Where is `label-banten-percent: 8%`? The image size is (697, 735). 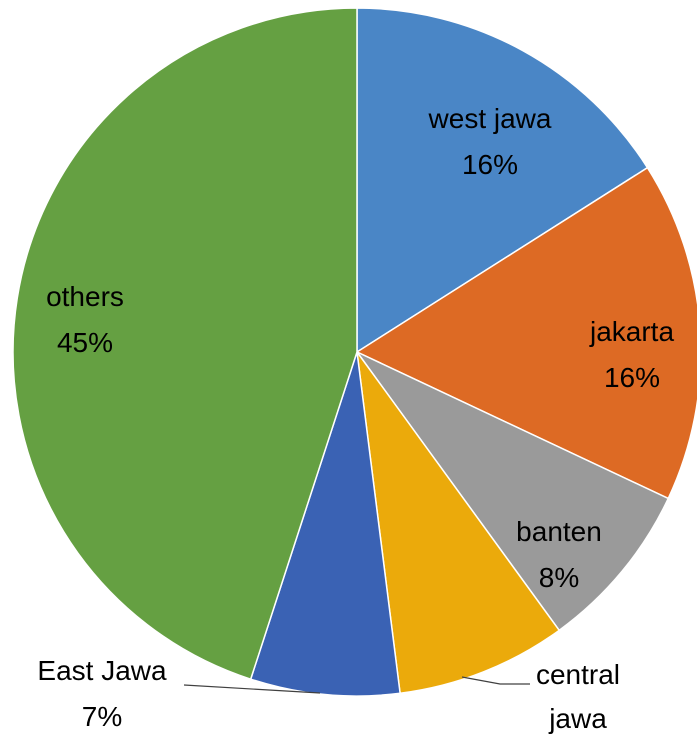
label-banten-percent: 8% is located at coordinates (559, 577).